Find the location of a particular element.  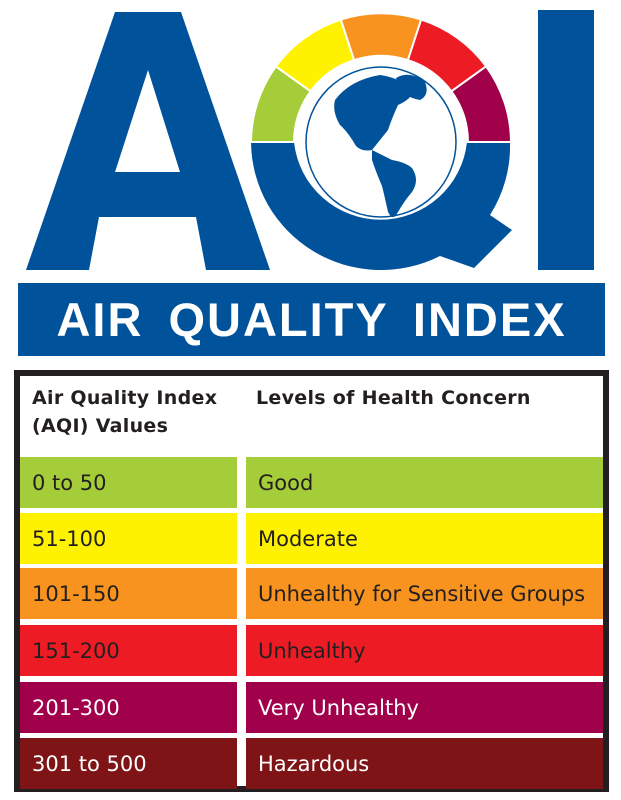

aqi-range-cell: 101-150 is located at coordinates (128, 593).